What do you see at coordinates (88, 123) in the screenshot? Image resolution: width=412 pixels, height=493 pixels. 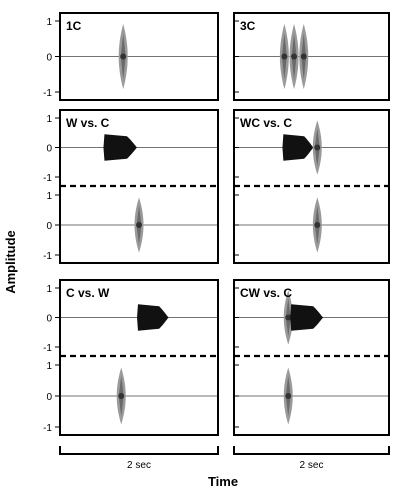 I see `panel-label: W vs. C` at bounding box center [88, 123].